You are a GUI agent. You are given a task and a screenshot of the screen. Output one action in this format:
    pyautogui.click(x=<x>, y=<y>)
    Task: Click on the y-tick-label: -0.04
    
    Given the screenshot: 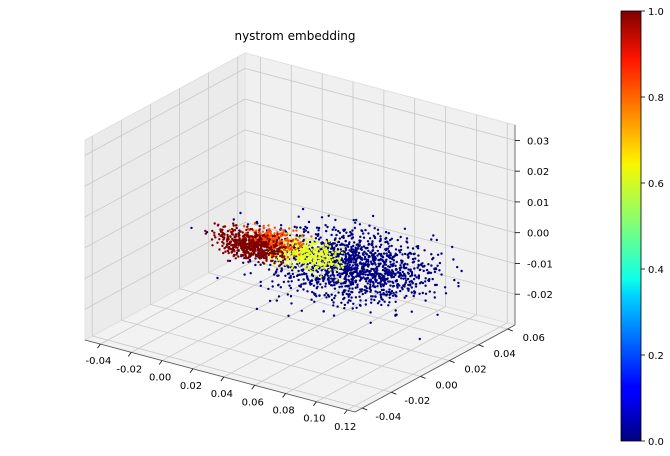 What is the action you would take?
    pyautogui.click(x=388, y=417)
    